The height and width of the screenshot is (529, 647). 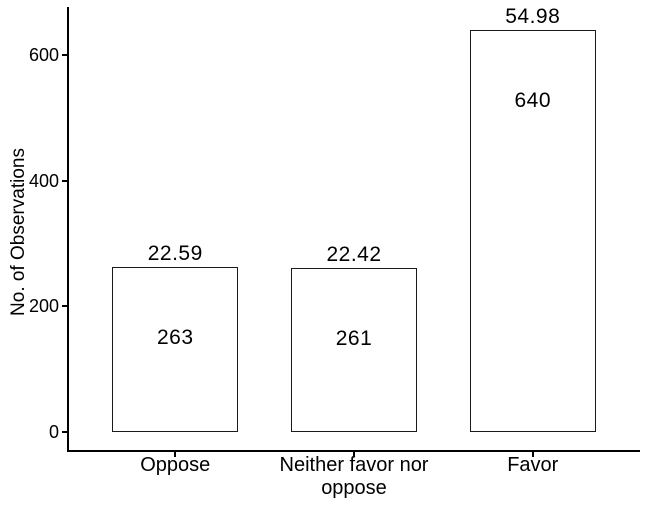 I want to click on y-tick-label: 400, so click(x=43, y=180).